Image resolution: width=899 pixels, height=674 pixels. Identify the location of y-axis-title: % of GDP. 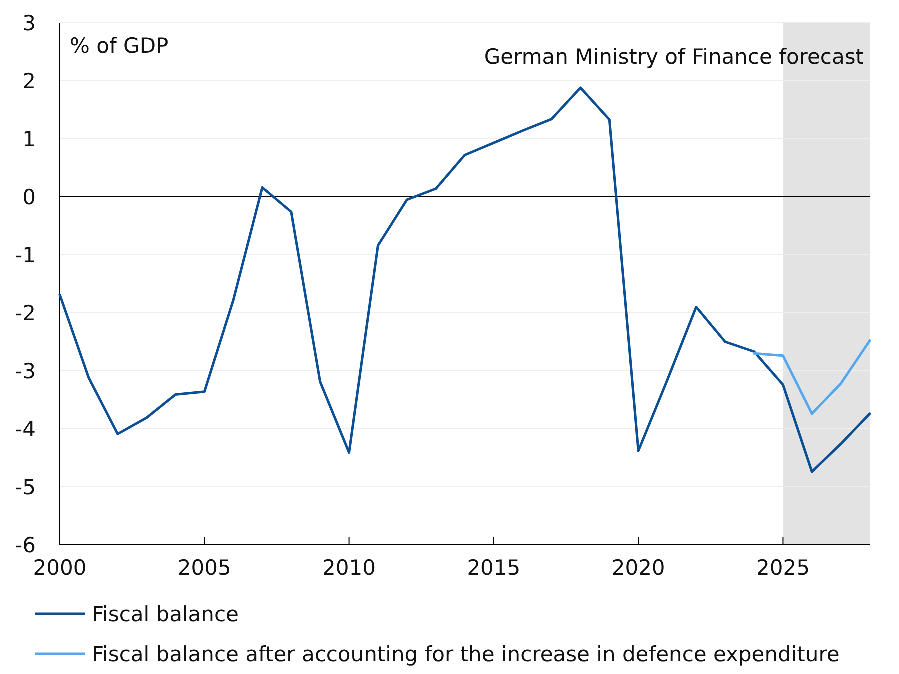
(119, 46).